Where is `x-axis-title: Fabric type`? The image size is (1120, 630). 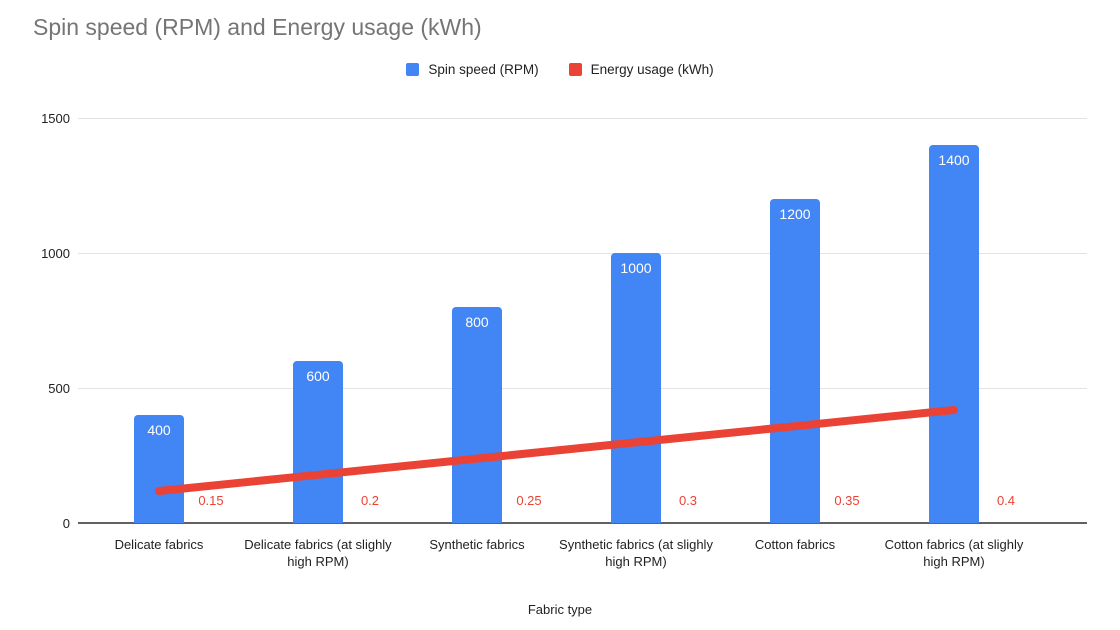
x-axis-title: Fabric type is located at coordinates (560, 609).